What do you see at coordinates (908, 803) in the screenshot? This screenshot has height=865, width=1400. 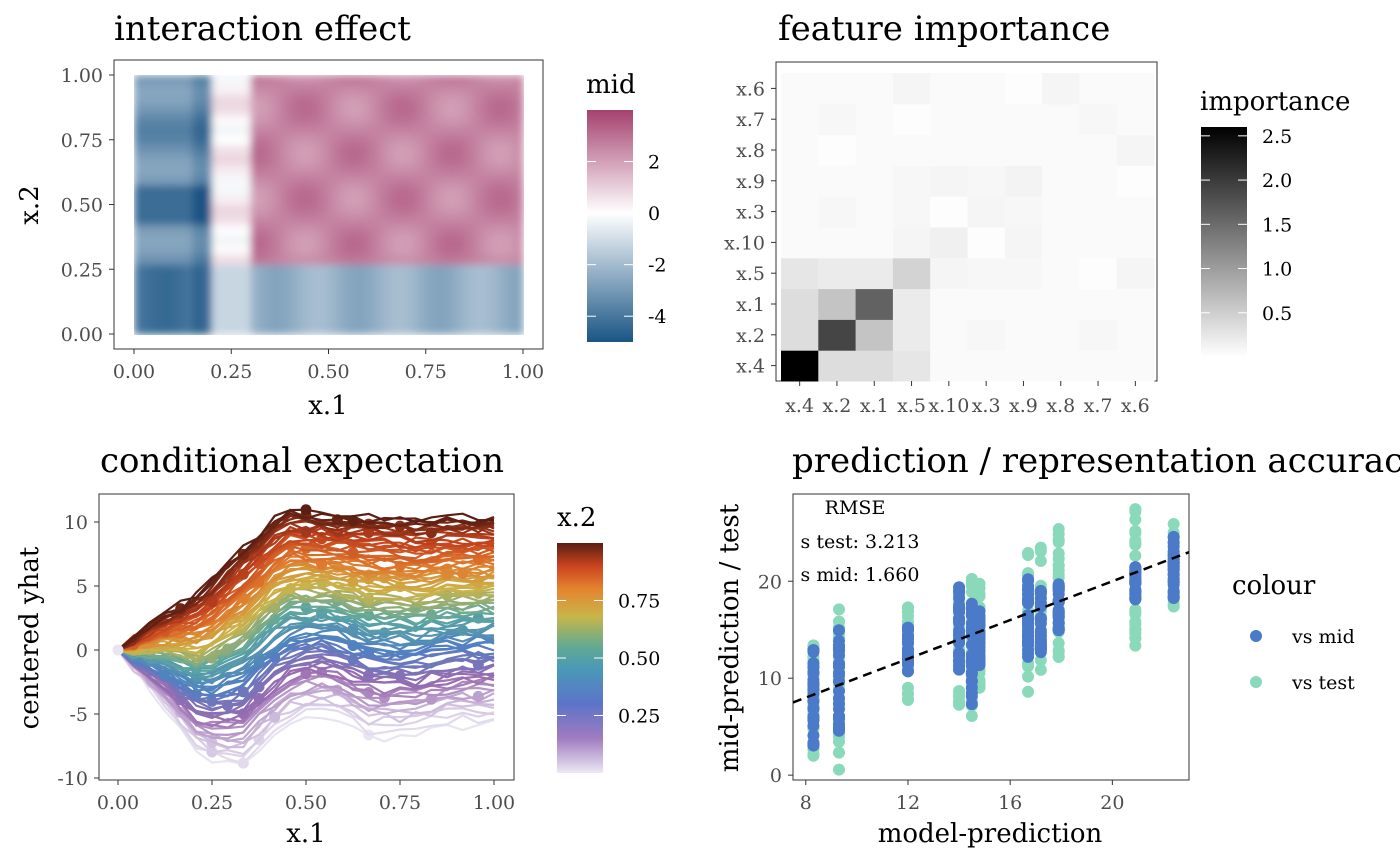 I see `x-tick-label: 12` at bounding box center [908, 803].